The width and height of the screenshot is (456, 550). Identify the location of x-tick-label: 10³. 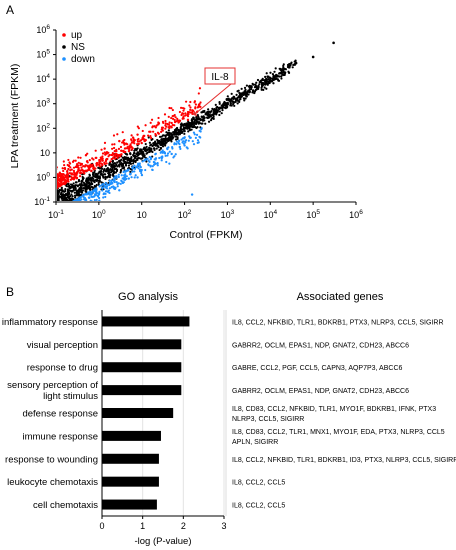
(228, 214).